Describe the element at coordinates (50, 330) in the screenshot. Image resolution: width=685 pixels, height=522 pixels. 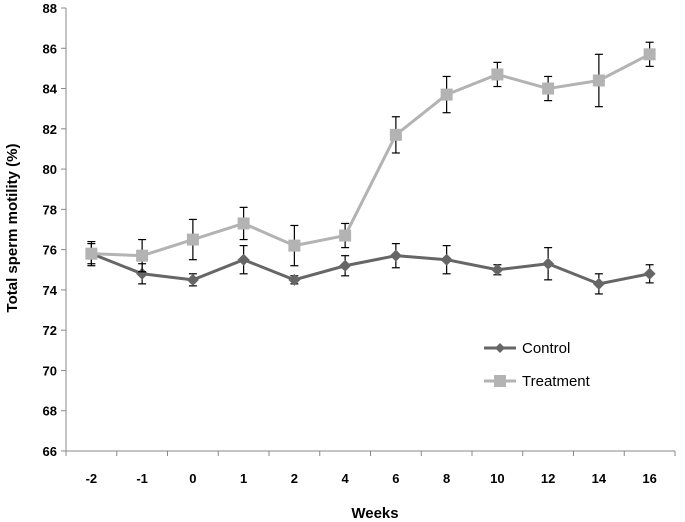
I see `y-tick-label: 72` at that location.